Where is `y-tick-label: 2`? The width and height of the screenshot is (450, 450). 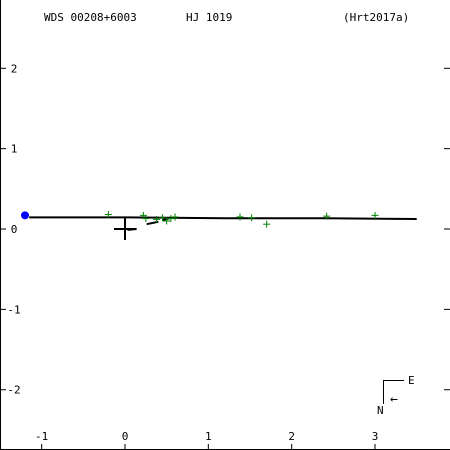 y-tick-label: 2 is located at coordinates (14, 68).